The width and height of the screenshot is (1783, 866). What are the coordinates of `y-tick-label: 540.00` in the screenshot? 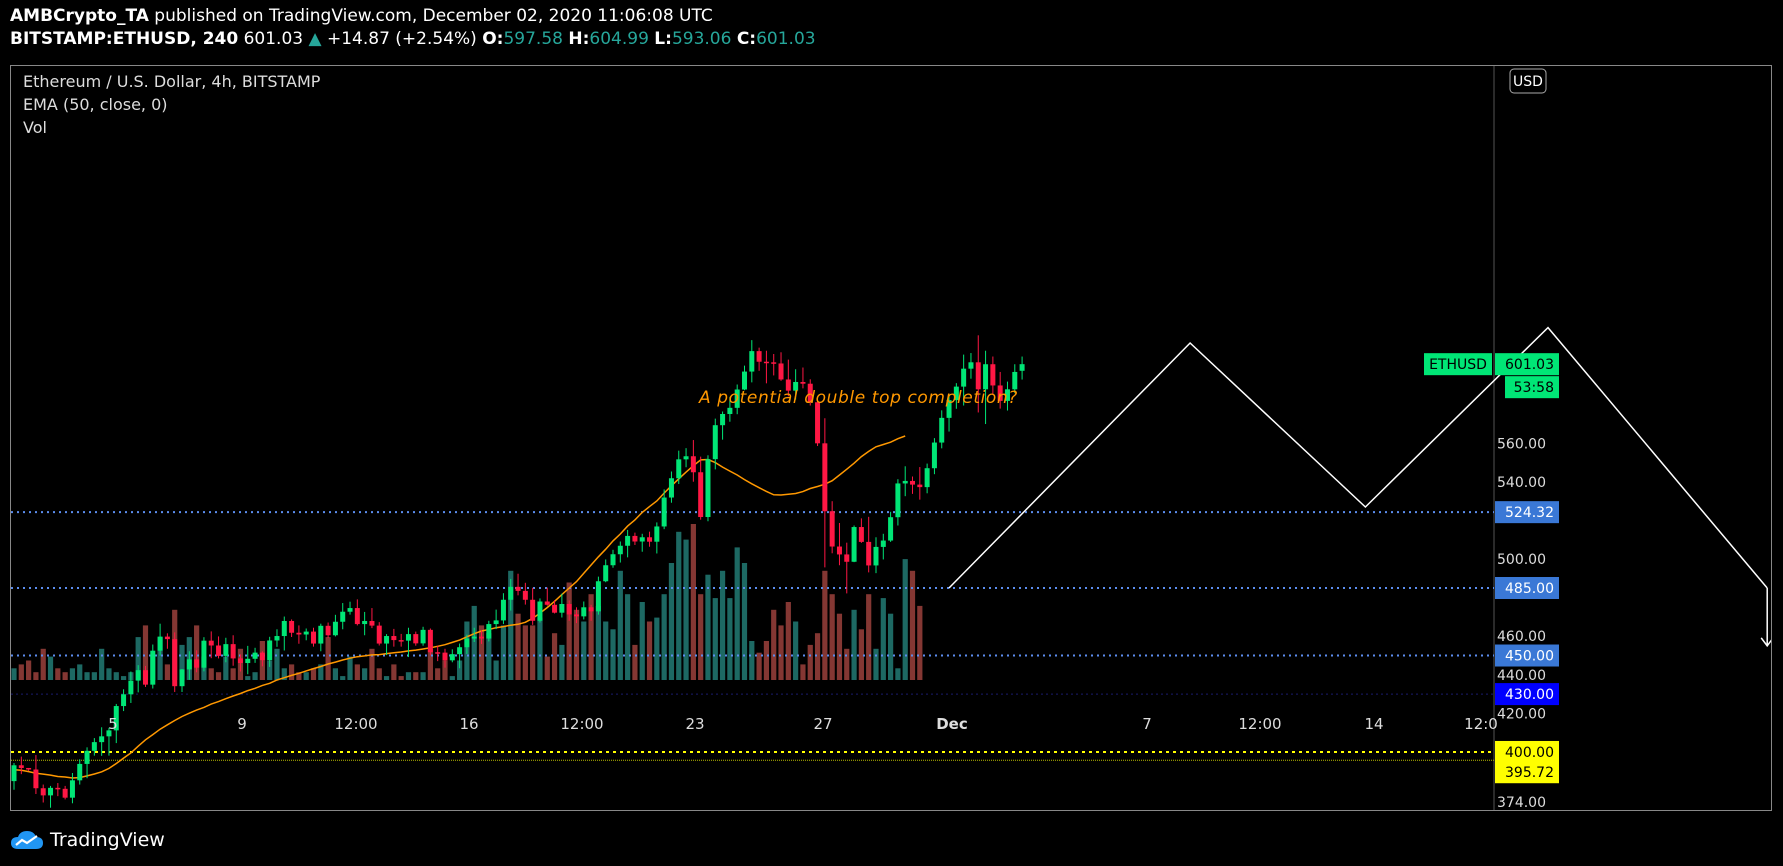 It's located at (1521, 483).